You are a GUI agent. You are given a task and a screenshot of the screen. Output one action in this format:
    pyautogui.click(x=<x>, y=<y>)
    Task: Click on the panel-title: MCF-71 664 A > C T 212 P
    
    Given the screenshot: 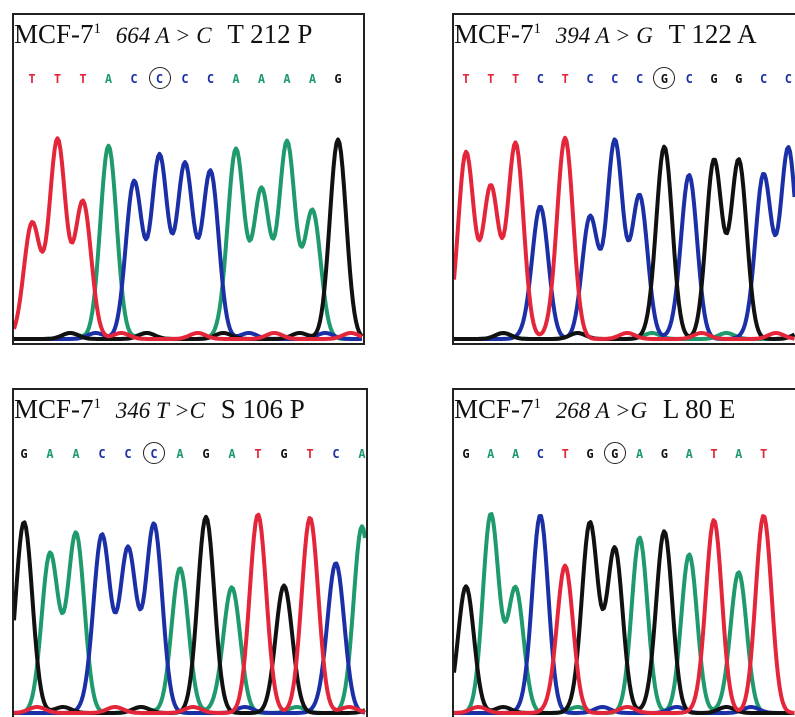 What is the action you would take?
    pyautogui.click(x=163, y=35)
    